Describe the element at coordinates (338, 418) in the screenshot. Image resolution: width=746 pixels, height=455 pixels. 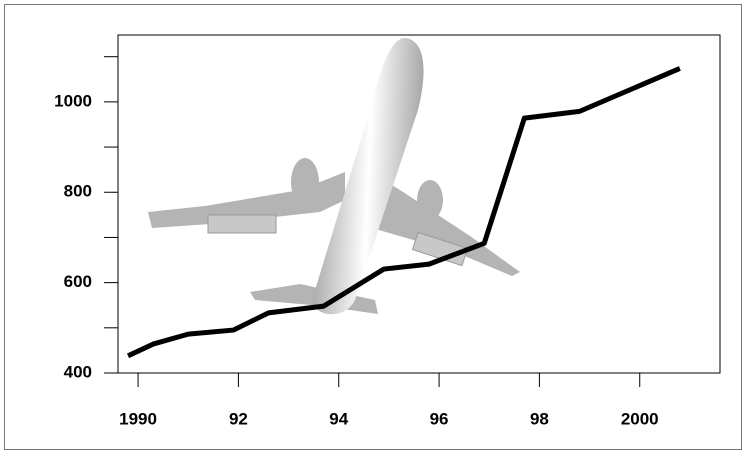
I see `x-tick-label: 94` at that location.